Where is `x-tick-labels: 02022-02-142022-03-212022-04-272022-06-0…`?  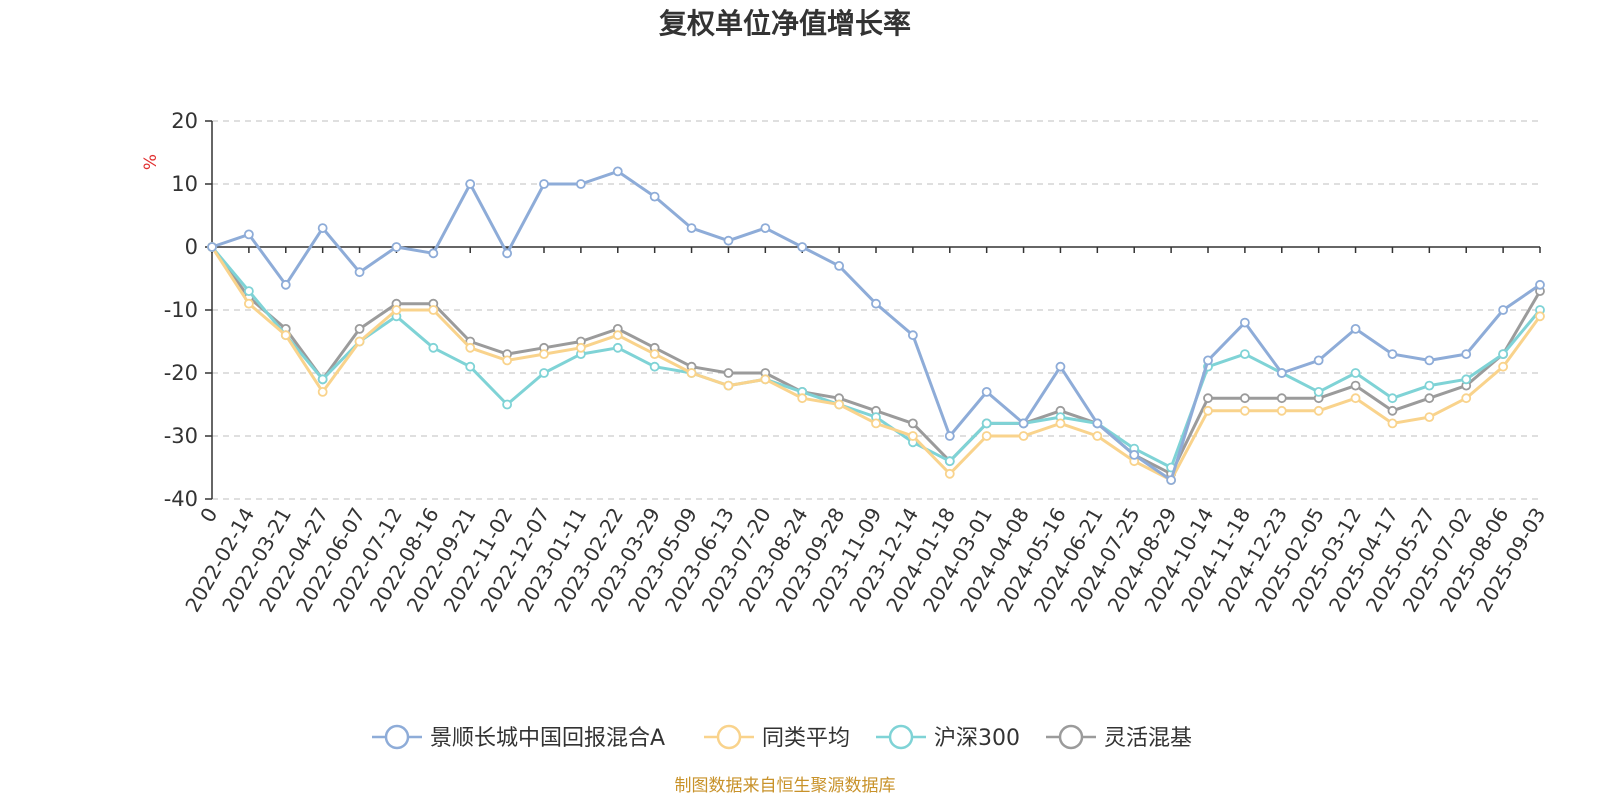 x-tick-labels: 02022-02-142022-03-212022-04-272022-06-0… is located at coordinates (865, 560).